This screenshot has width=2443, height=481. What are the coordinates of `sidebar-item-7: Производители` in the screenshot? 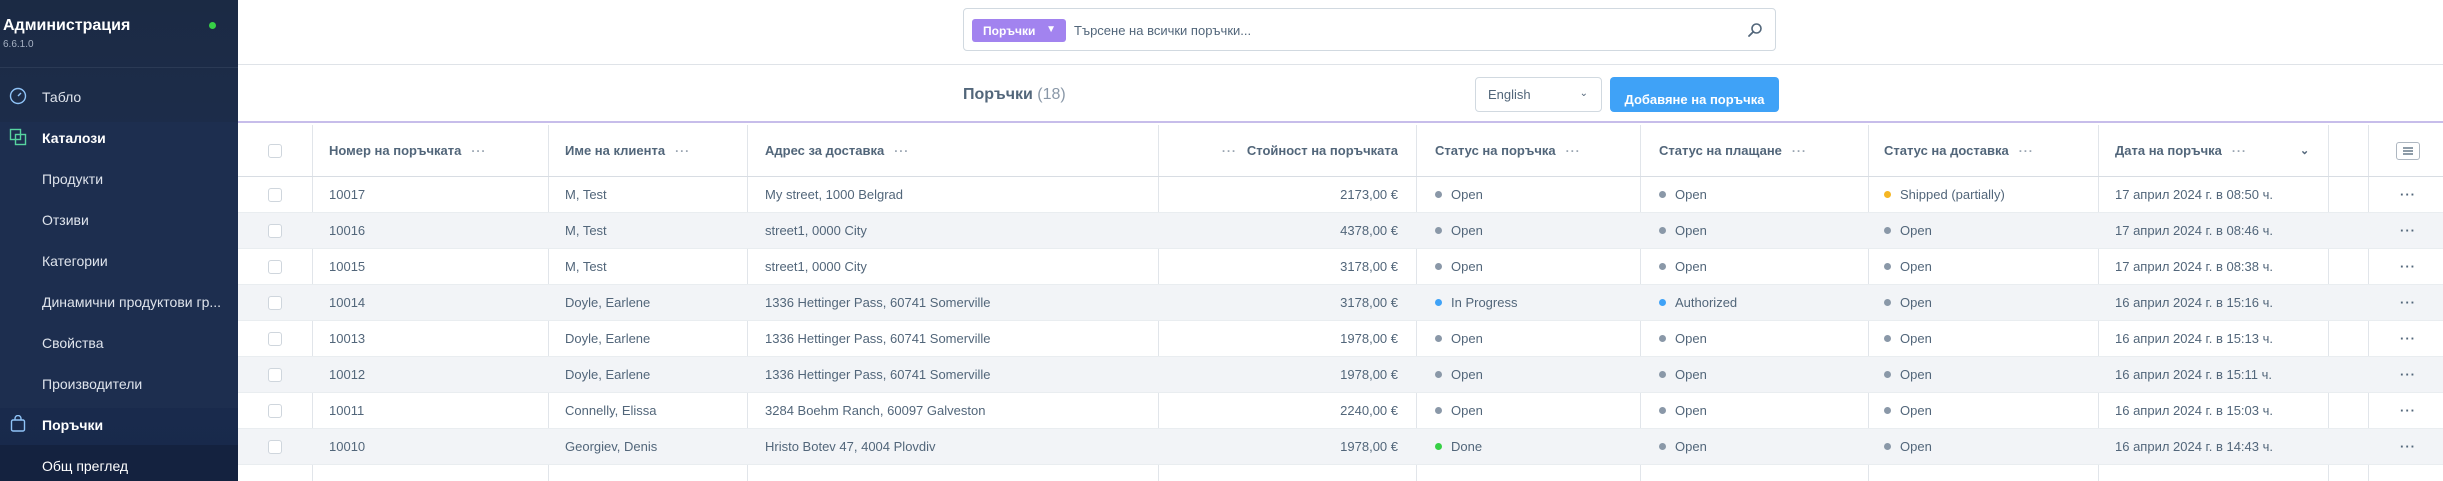 It's located at (119, 383).